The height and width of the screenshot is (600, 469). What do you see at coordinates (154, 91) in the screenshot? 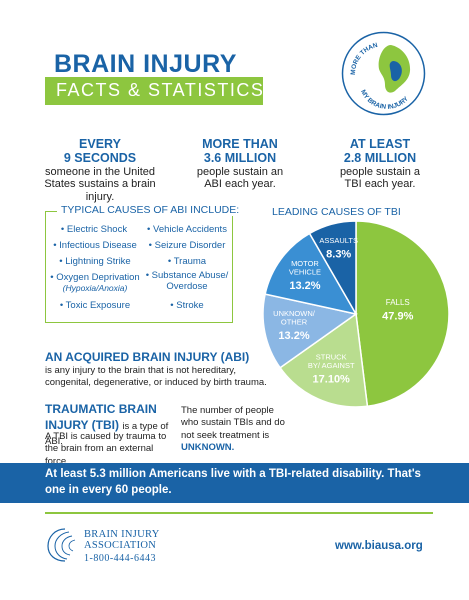
I see `page-subtitle: FACTS & STATISTICS` at bounding box center [154, 91].